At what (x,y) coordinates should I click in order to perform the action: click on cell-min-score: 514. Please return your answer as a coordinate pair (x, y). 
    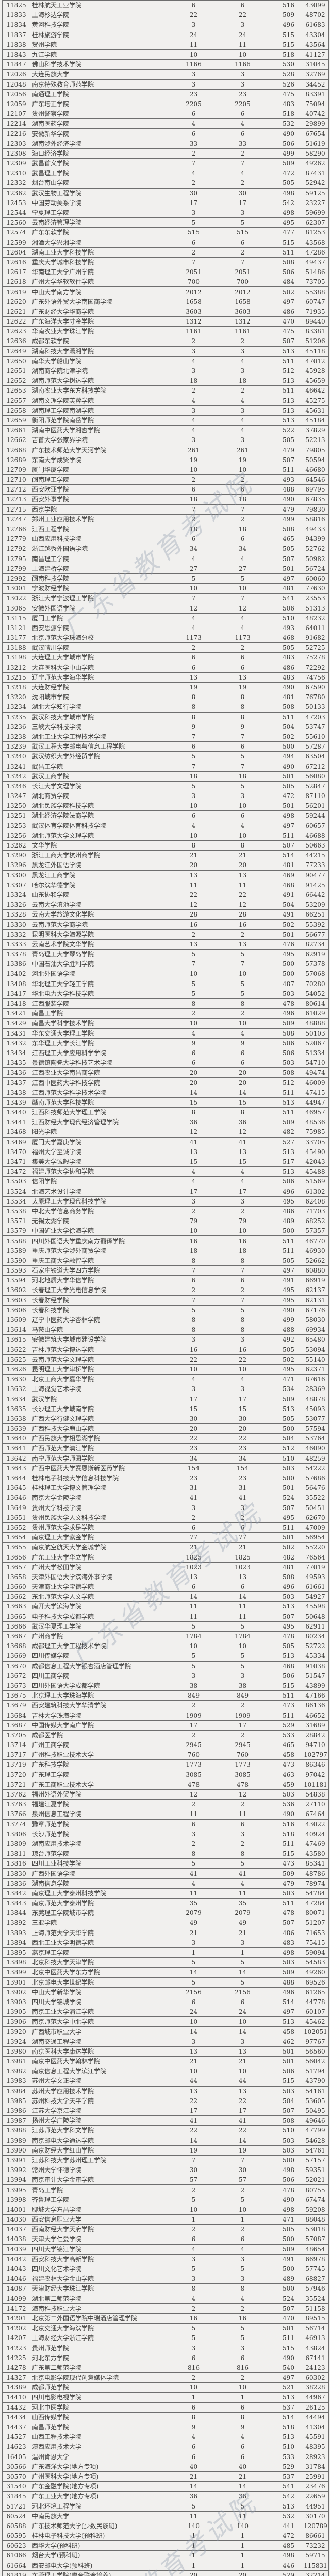
    Looking at the image, I should click on (288, 2002).